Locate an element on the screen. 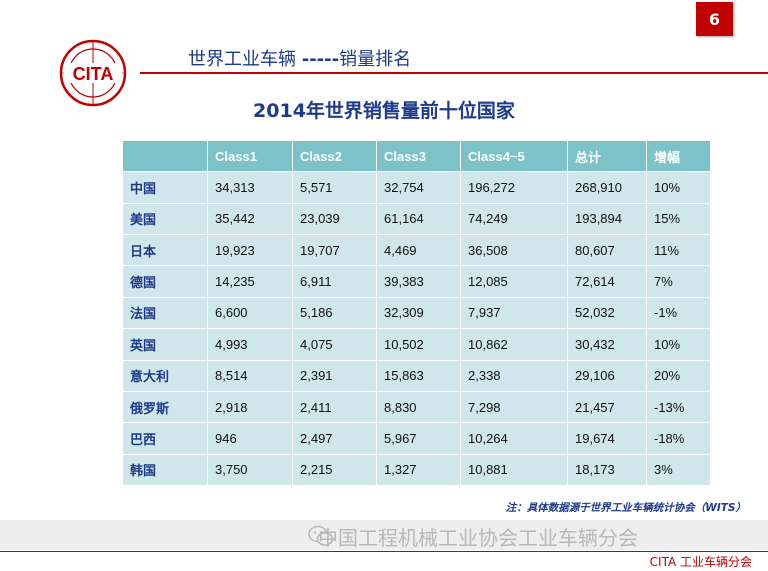 The height and width of the screenshot is (571, 768). page-number-badge: 6 is located at coordinates (714, 19).